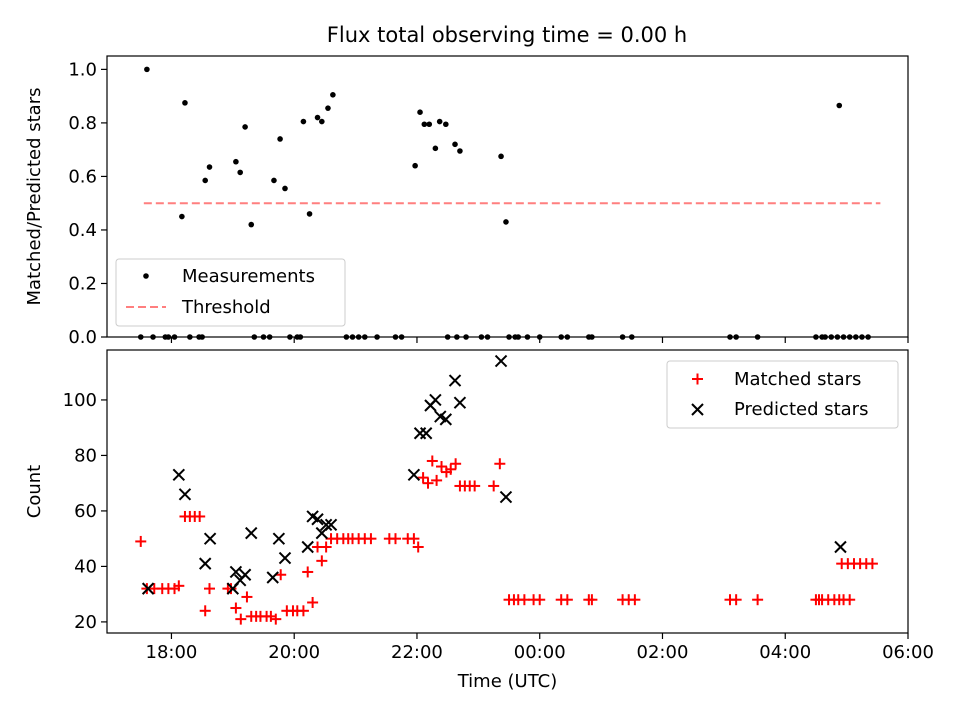  Describe the element at coordinates (85, 622) in the screenshot. I see `y-tick-label: 20` at that location.